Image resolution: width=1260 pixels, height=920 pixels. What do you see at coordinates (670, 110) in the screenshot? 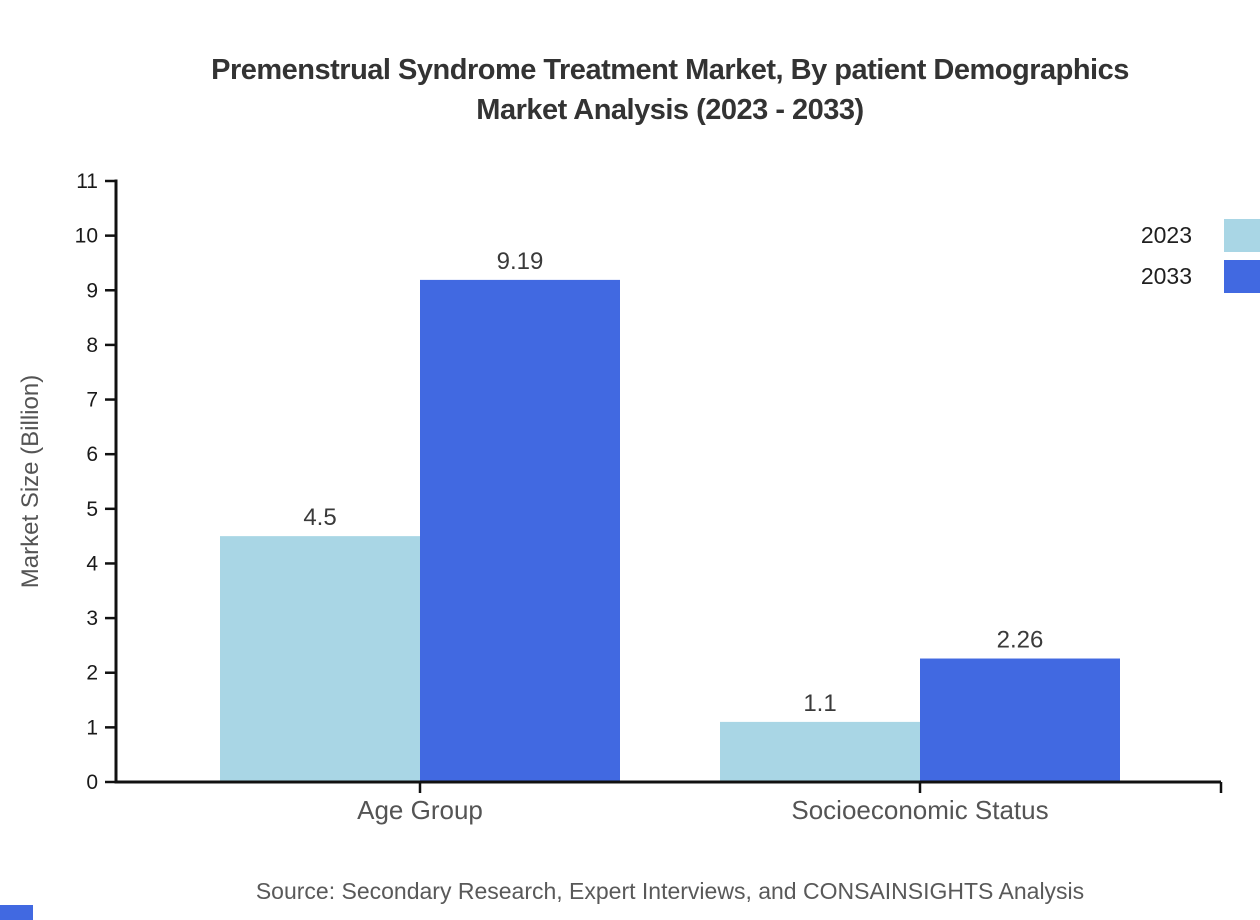
I see `chart-title-line2: Market Analysis (2023 - 2033)` at bounding box center [670, 110].